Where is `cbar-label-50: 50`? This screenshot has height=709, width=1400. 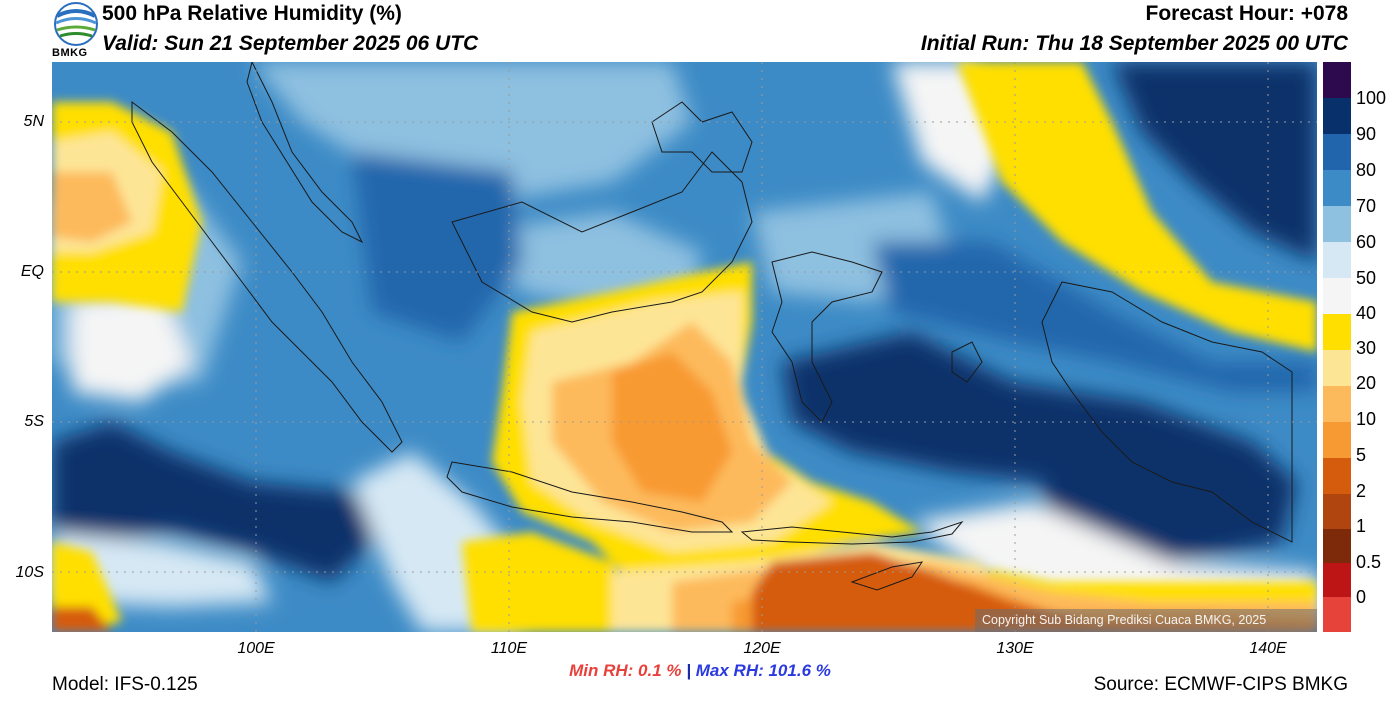
cbar-label-50: 50 is located at coordinates (1366, 278).